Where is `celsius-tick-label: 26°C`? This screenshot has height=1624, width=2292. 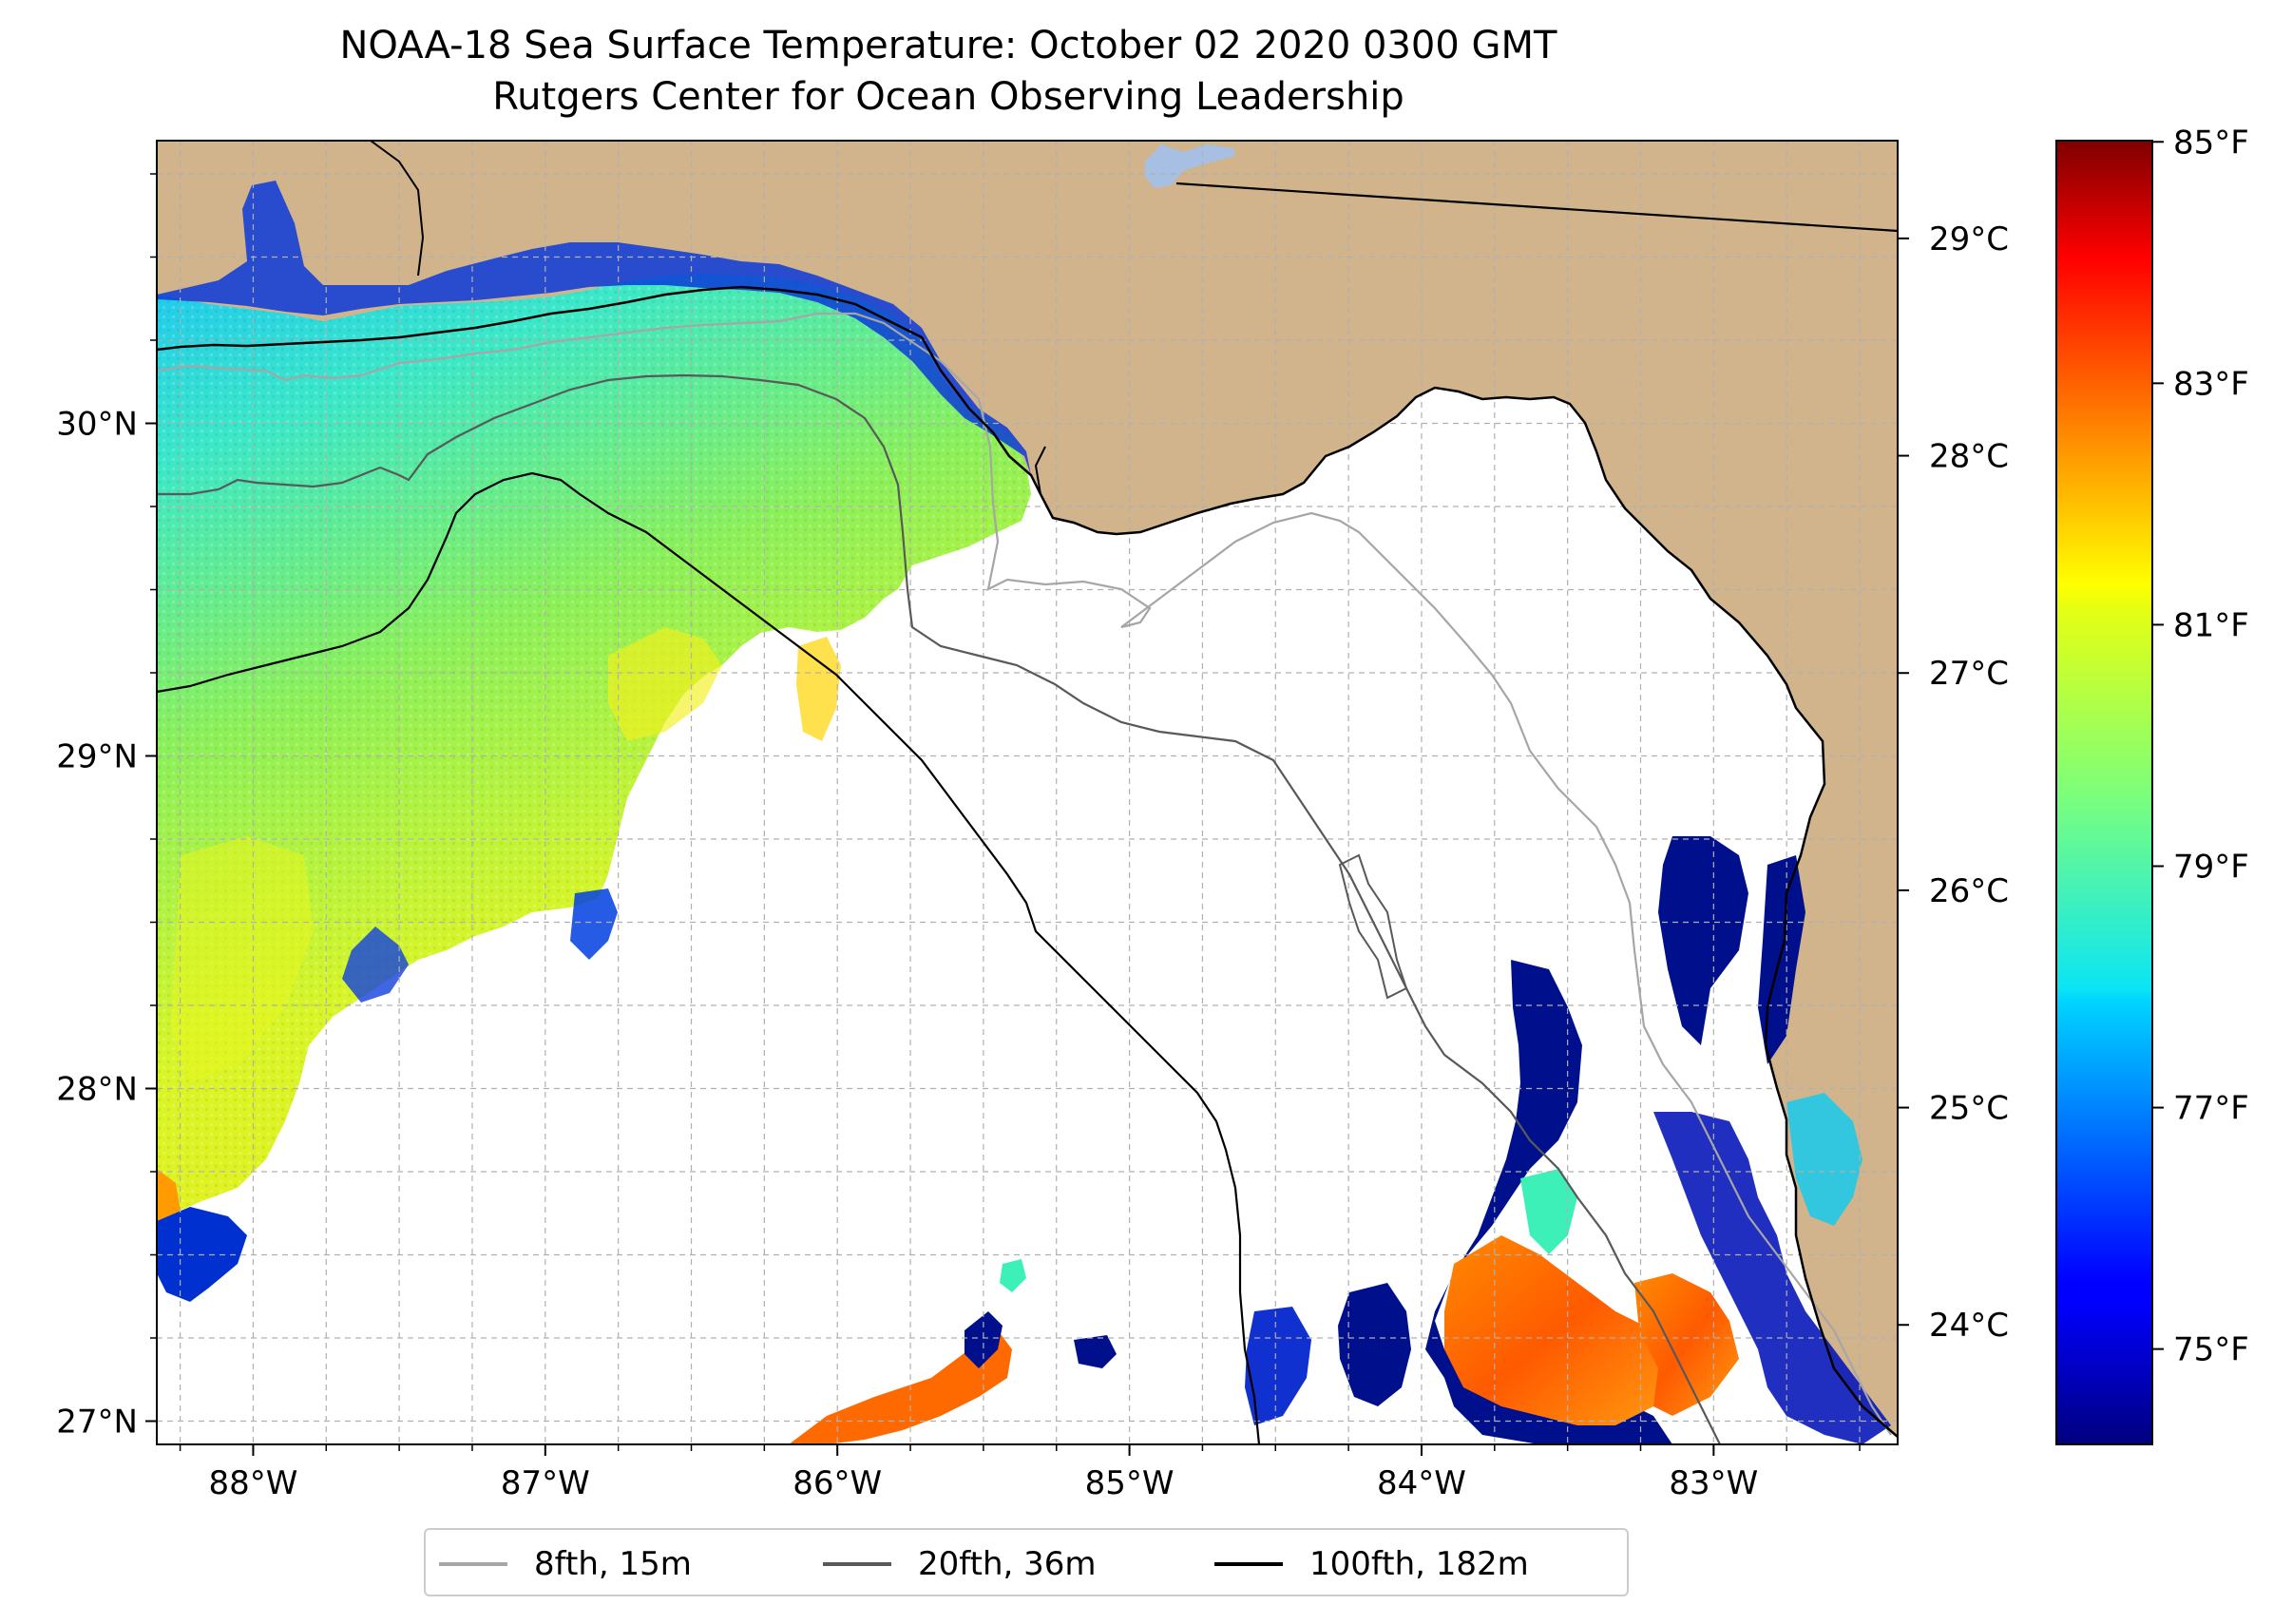 celsius-tick-label: 26°C is located at coordinates (1969, 891).